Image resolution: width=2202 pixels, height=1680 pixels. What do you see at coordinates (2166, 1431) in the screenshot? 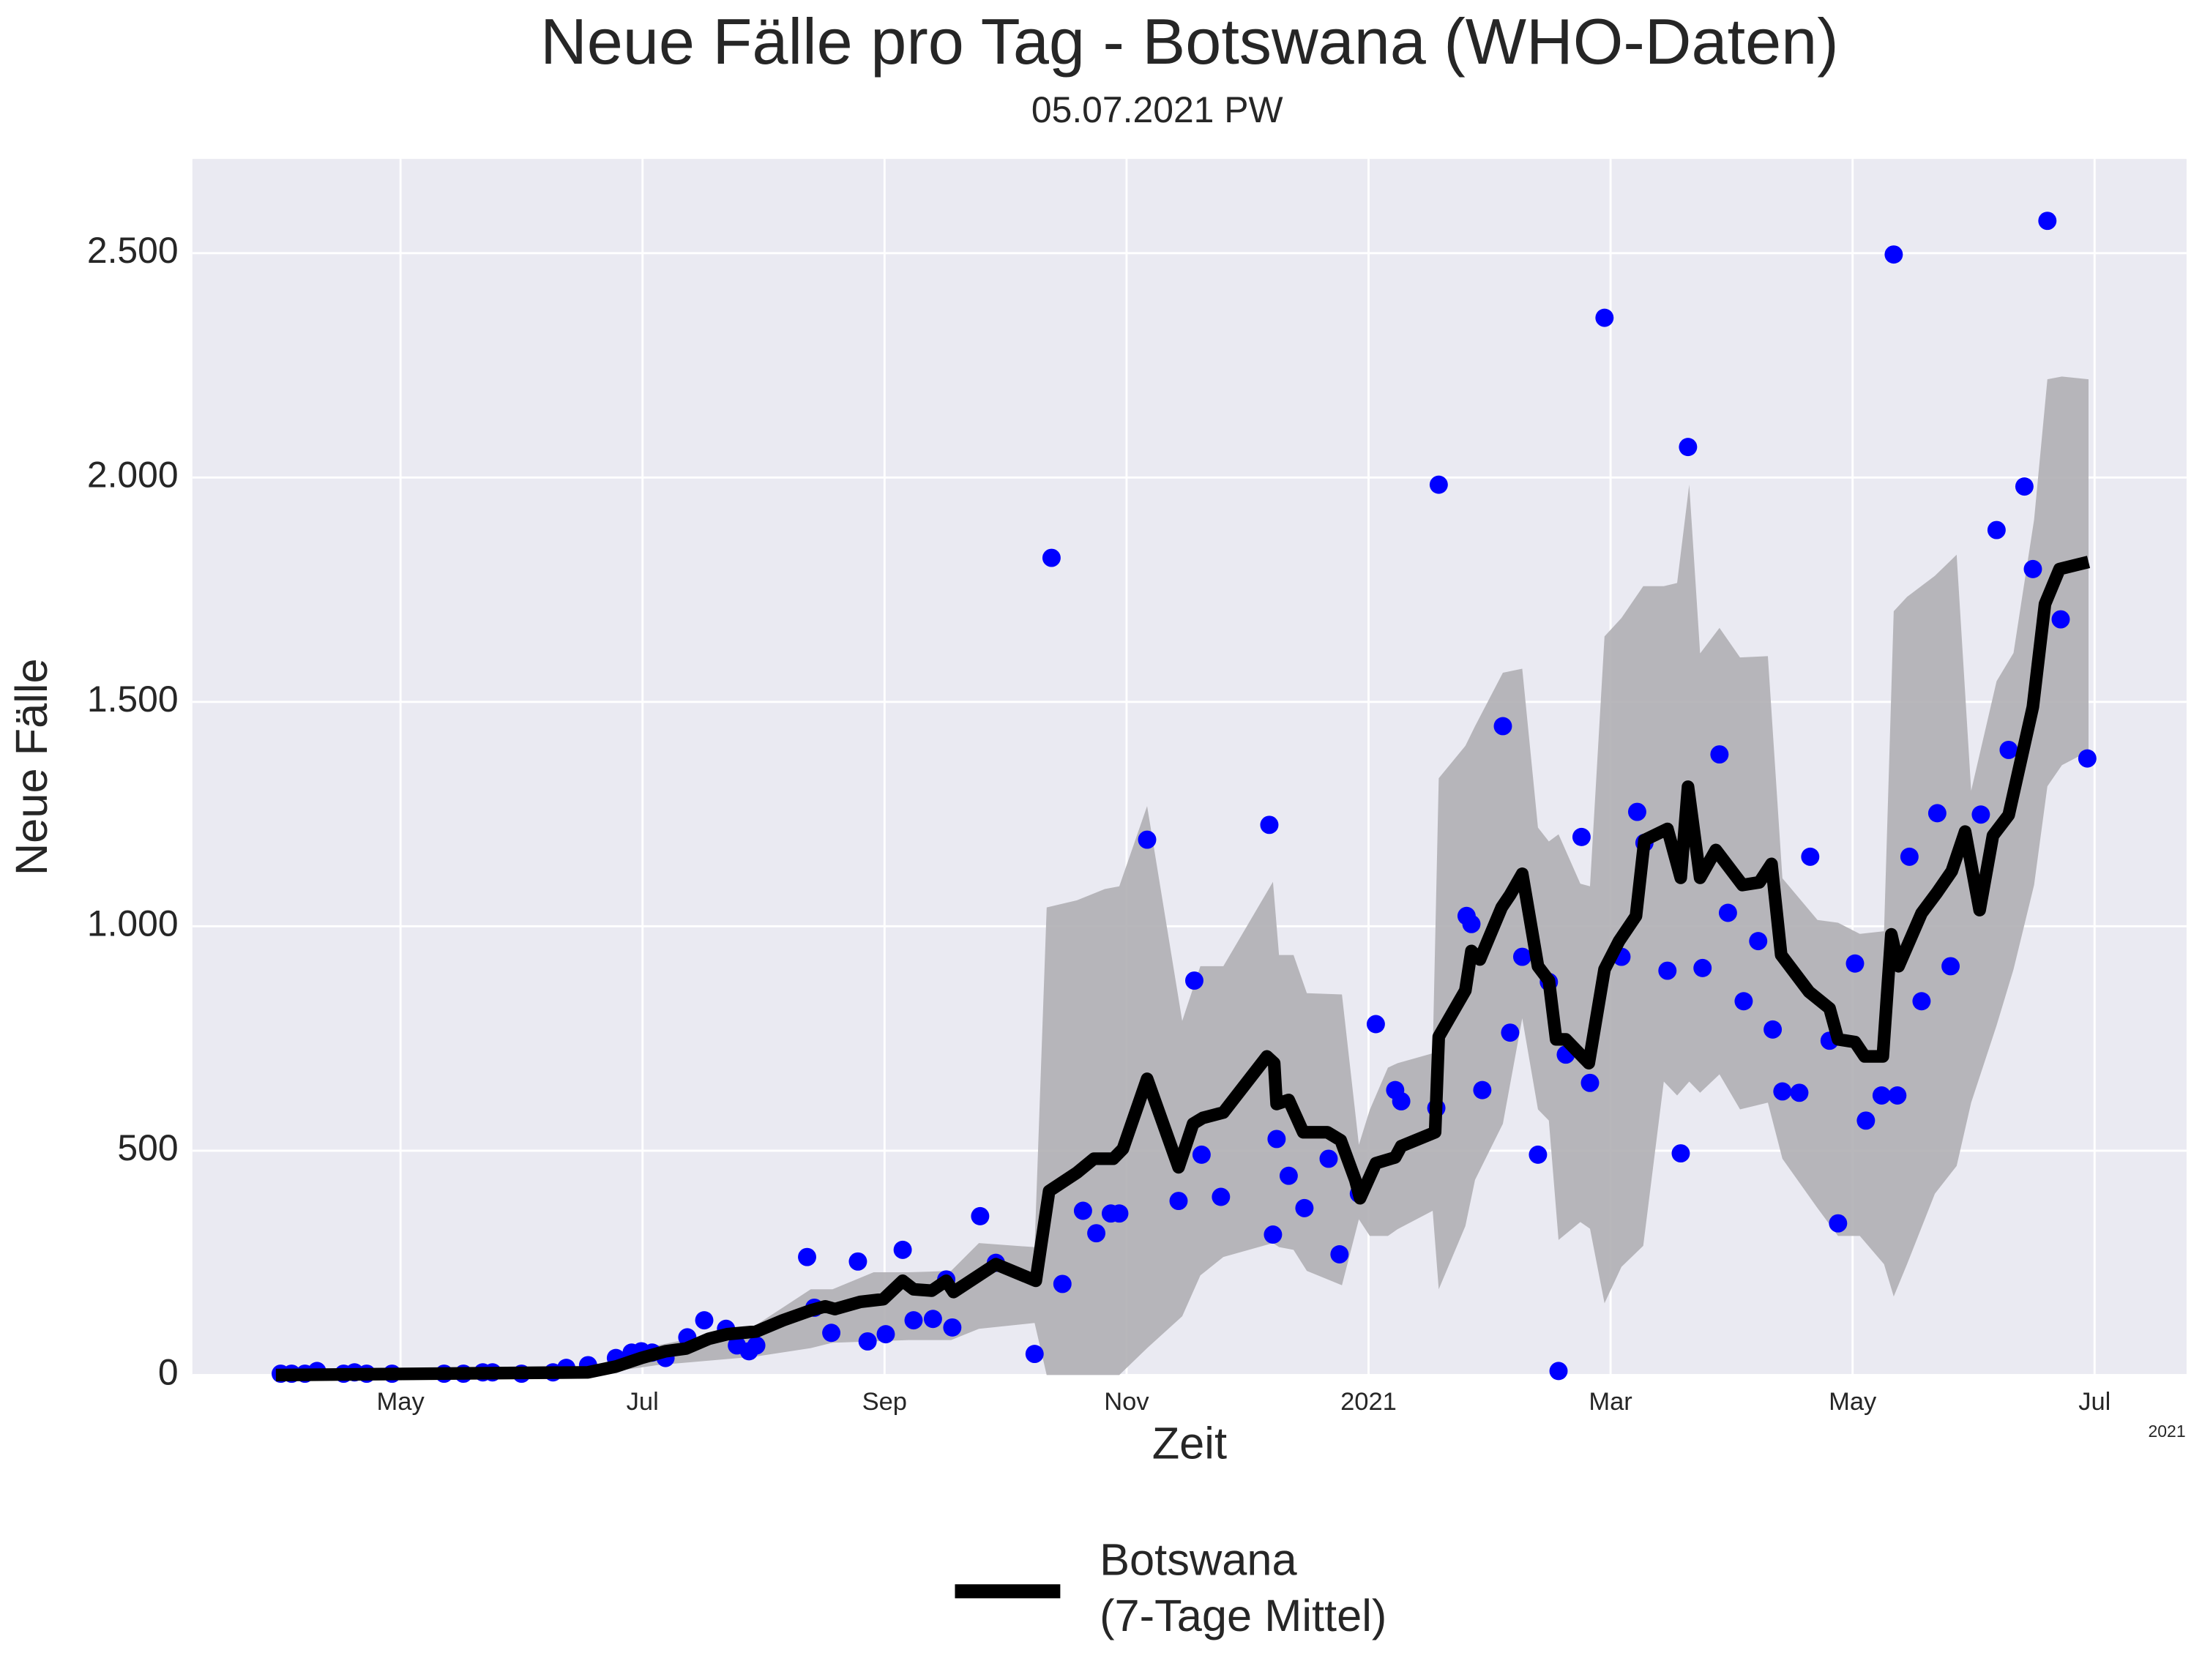
I see `x-offset-label: 2021` at bounding box center [2166, 1431].